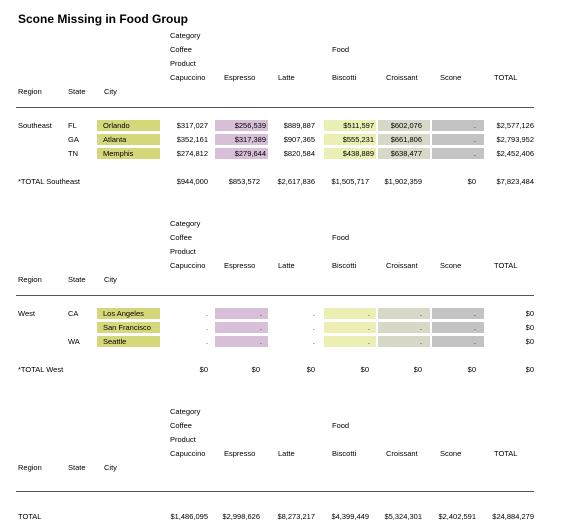 The height and width of the screenshot is (531, 587). Describe the element at coordinates (241, 125) in the screenshot. I see `value-cell: $256,539` at that location.